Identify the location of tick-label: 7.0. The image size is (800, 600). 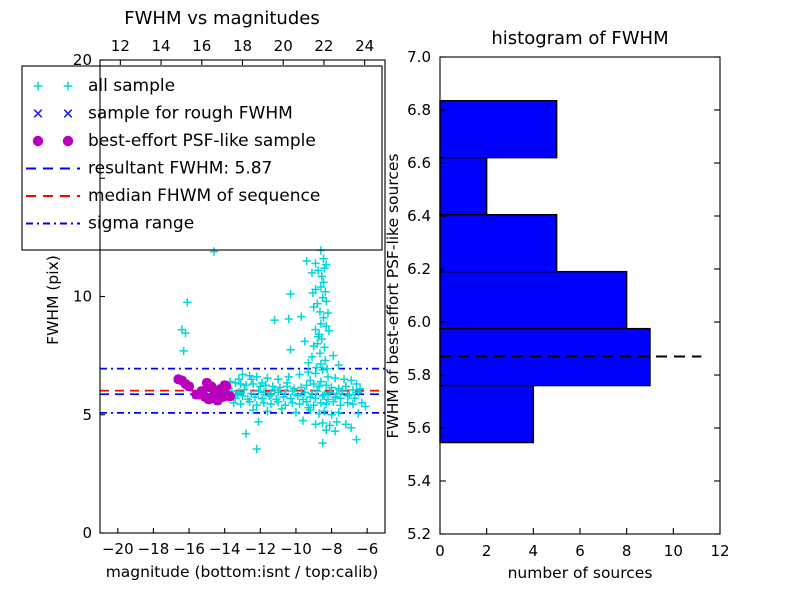
(419, 57).